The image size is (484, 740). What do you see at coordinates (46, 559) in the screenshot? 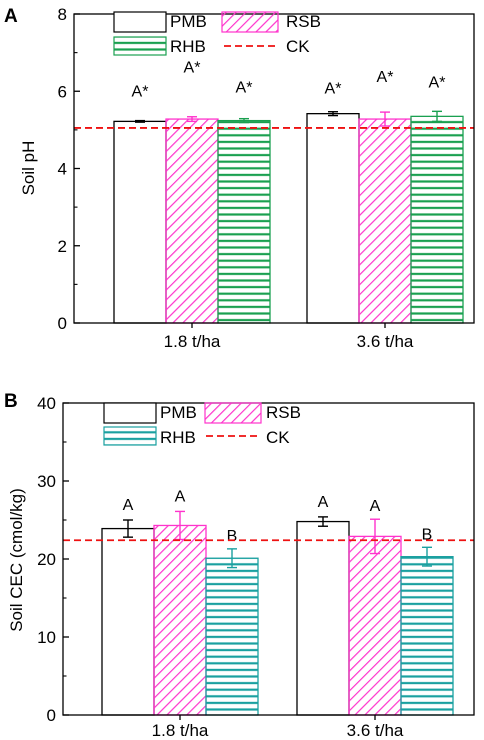
I see `y-tick-label: 20` at bounding box center [46, 559].